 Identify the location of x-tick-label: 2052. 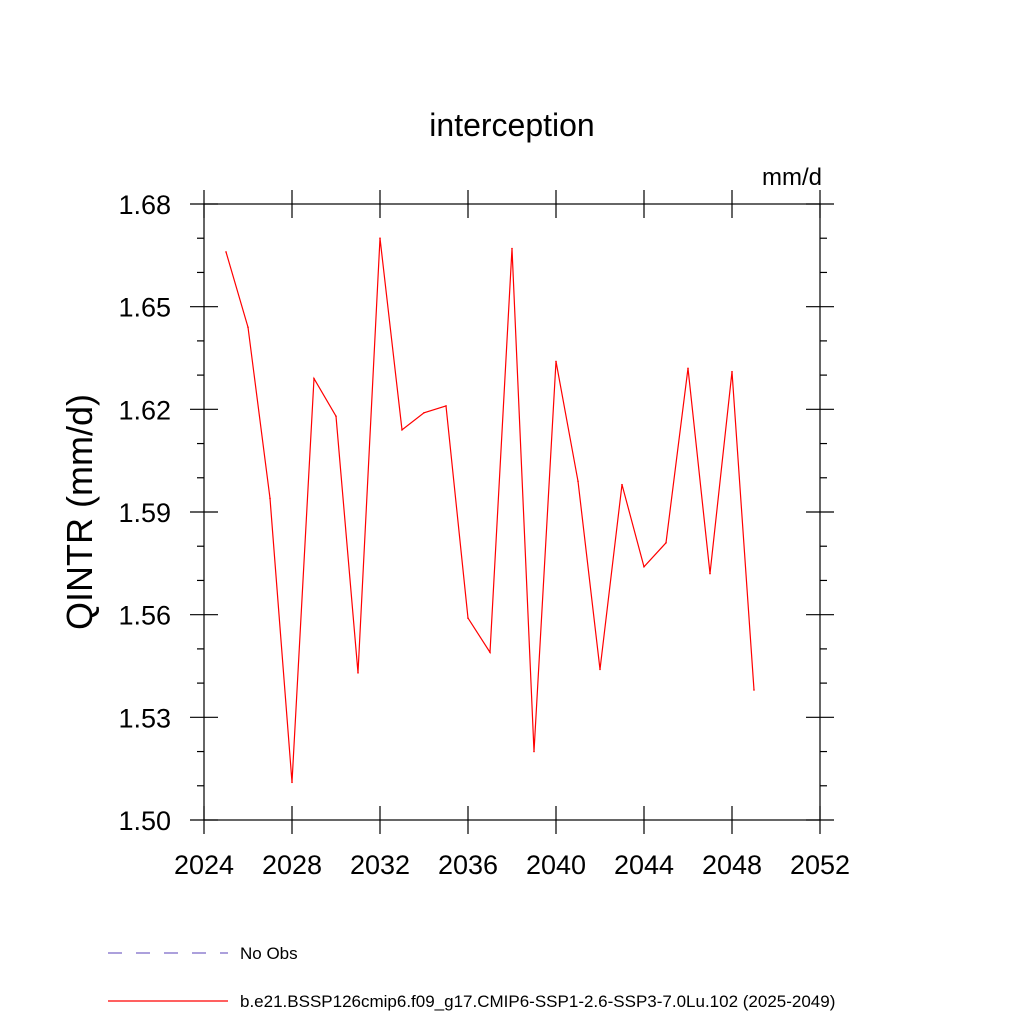
(820, 865).